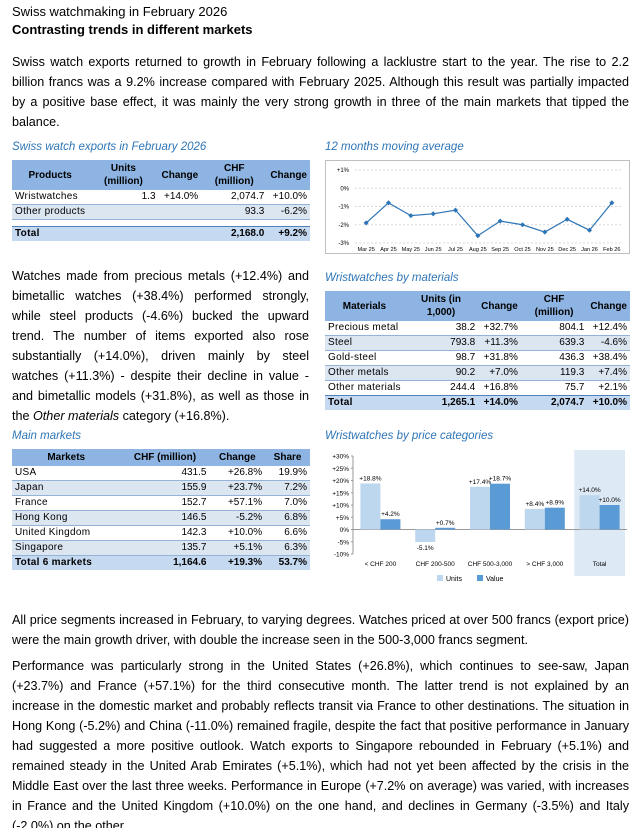 This screenshot has width=641, height=828. Describe the element at coordinates (237, 562) in the screenshot. I see `cell: +19.3%` at that location.